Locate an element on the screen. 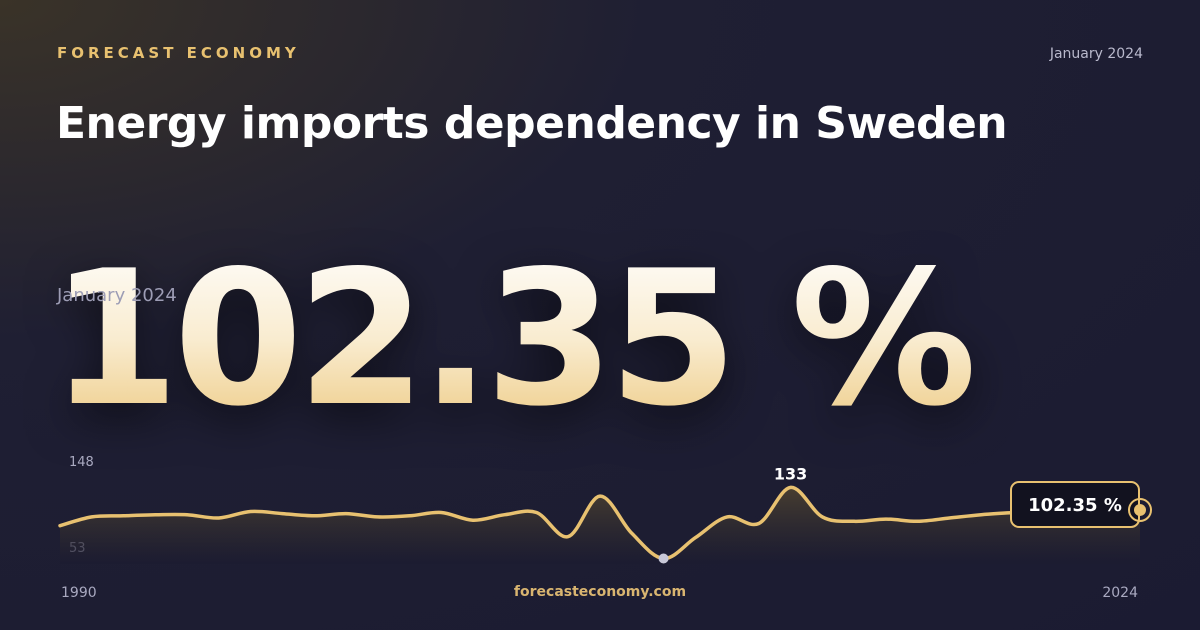  area-fill is located at coordinates (600, 525).